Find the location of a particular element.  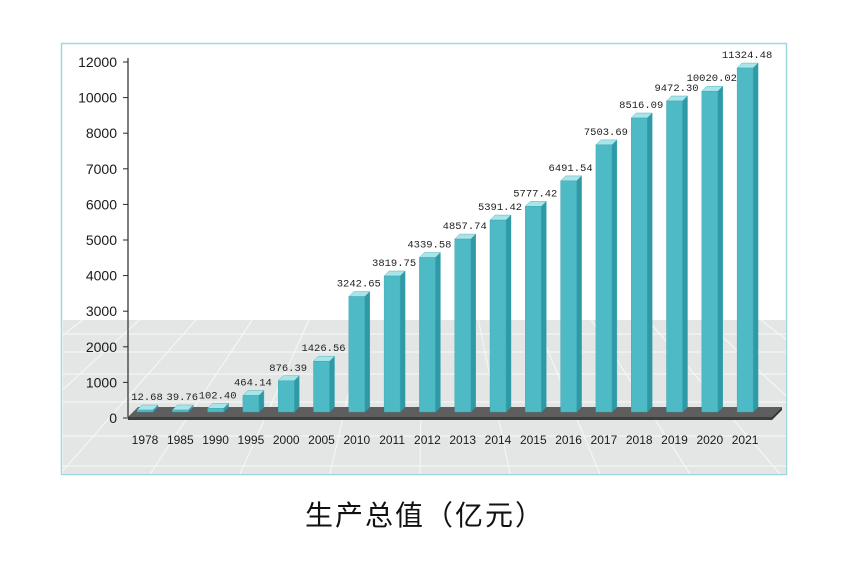

value-label: 5777.42 is located at coordinates (535, 194).